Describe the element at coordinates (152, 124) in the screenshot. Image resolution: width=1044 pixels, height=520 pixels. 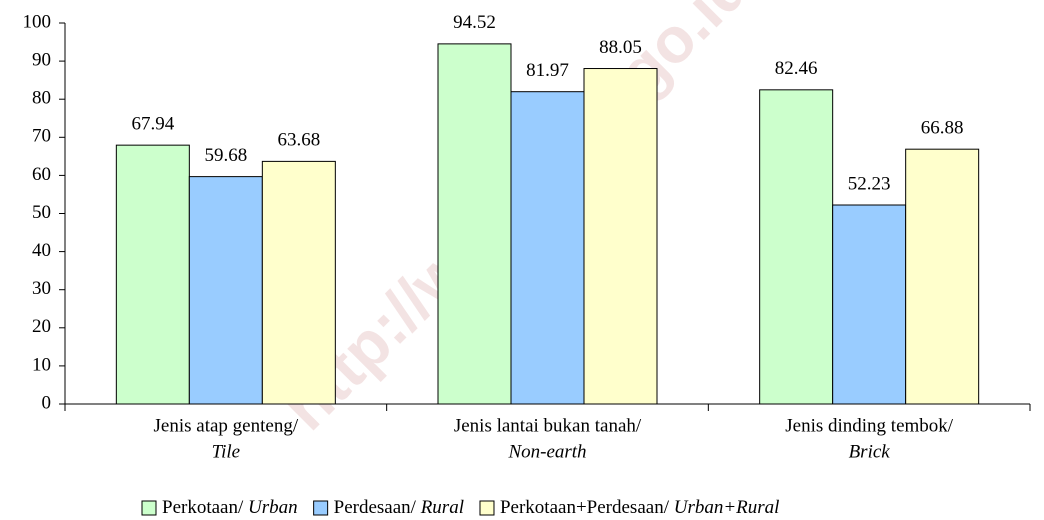
I see `data-label: 67.94` at that location.